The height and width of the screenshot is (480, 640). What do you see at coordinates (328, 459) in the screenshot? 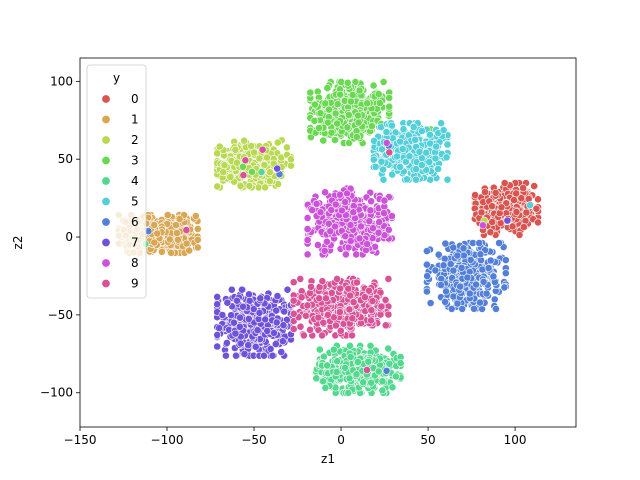
I see `x-axis-label: z1` at bounding box center [328, 459].